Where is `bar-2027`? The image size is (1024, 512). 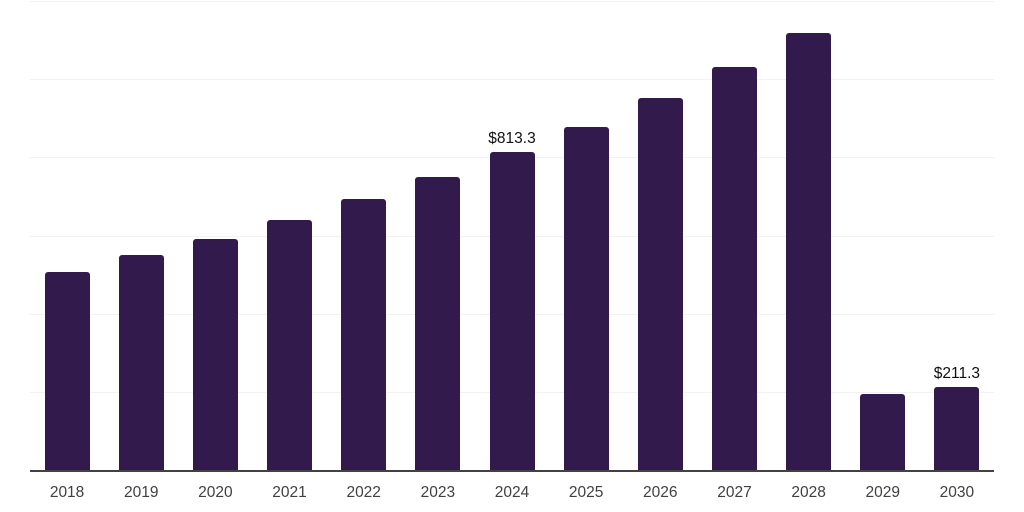
bar-2027 is located at coordinates (734, 268).